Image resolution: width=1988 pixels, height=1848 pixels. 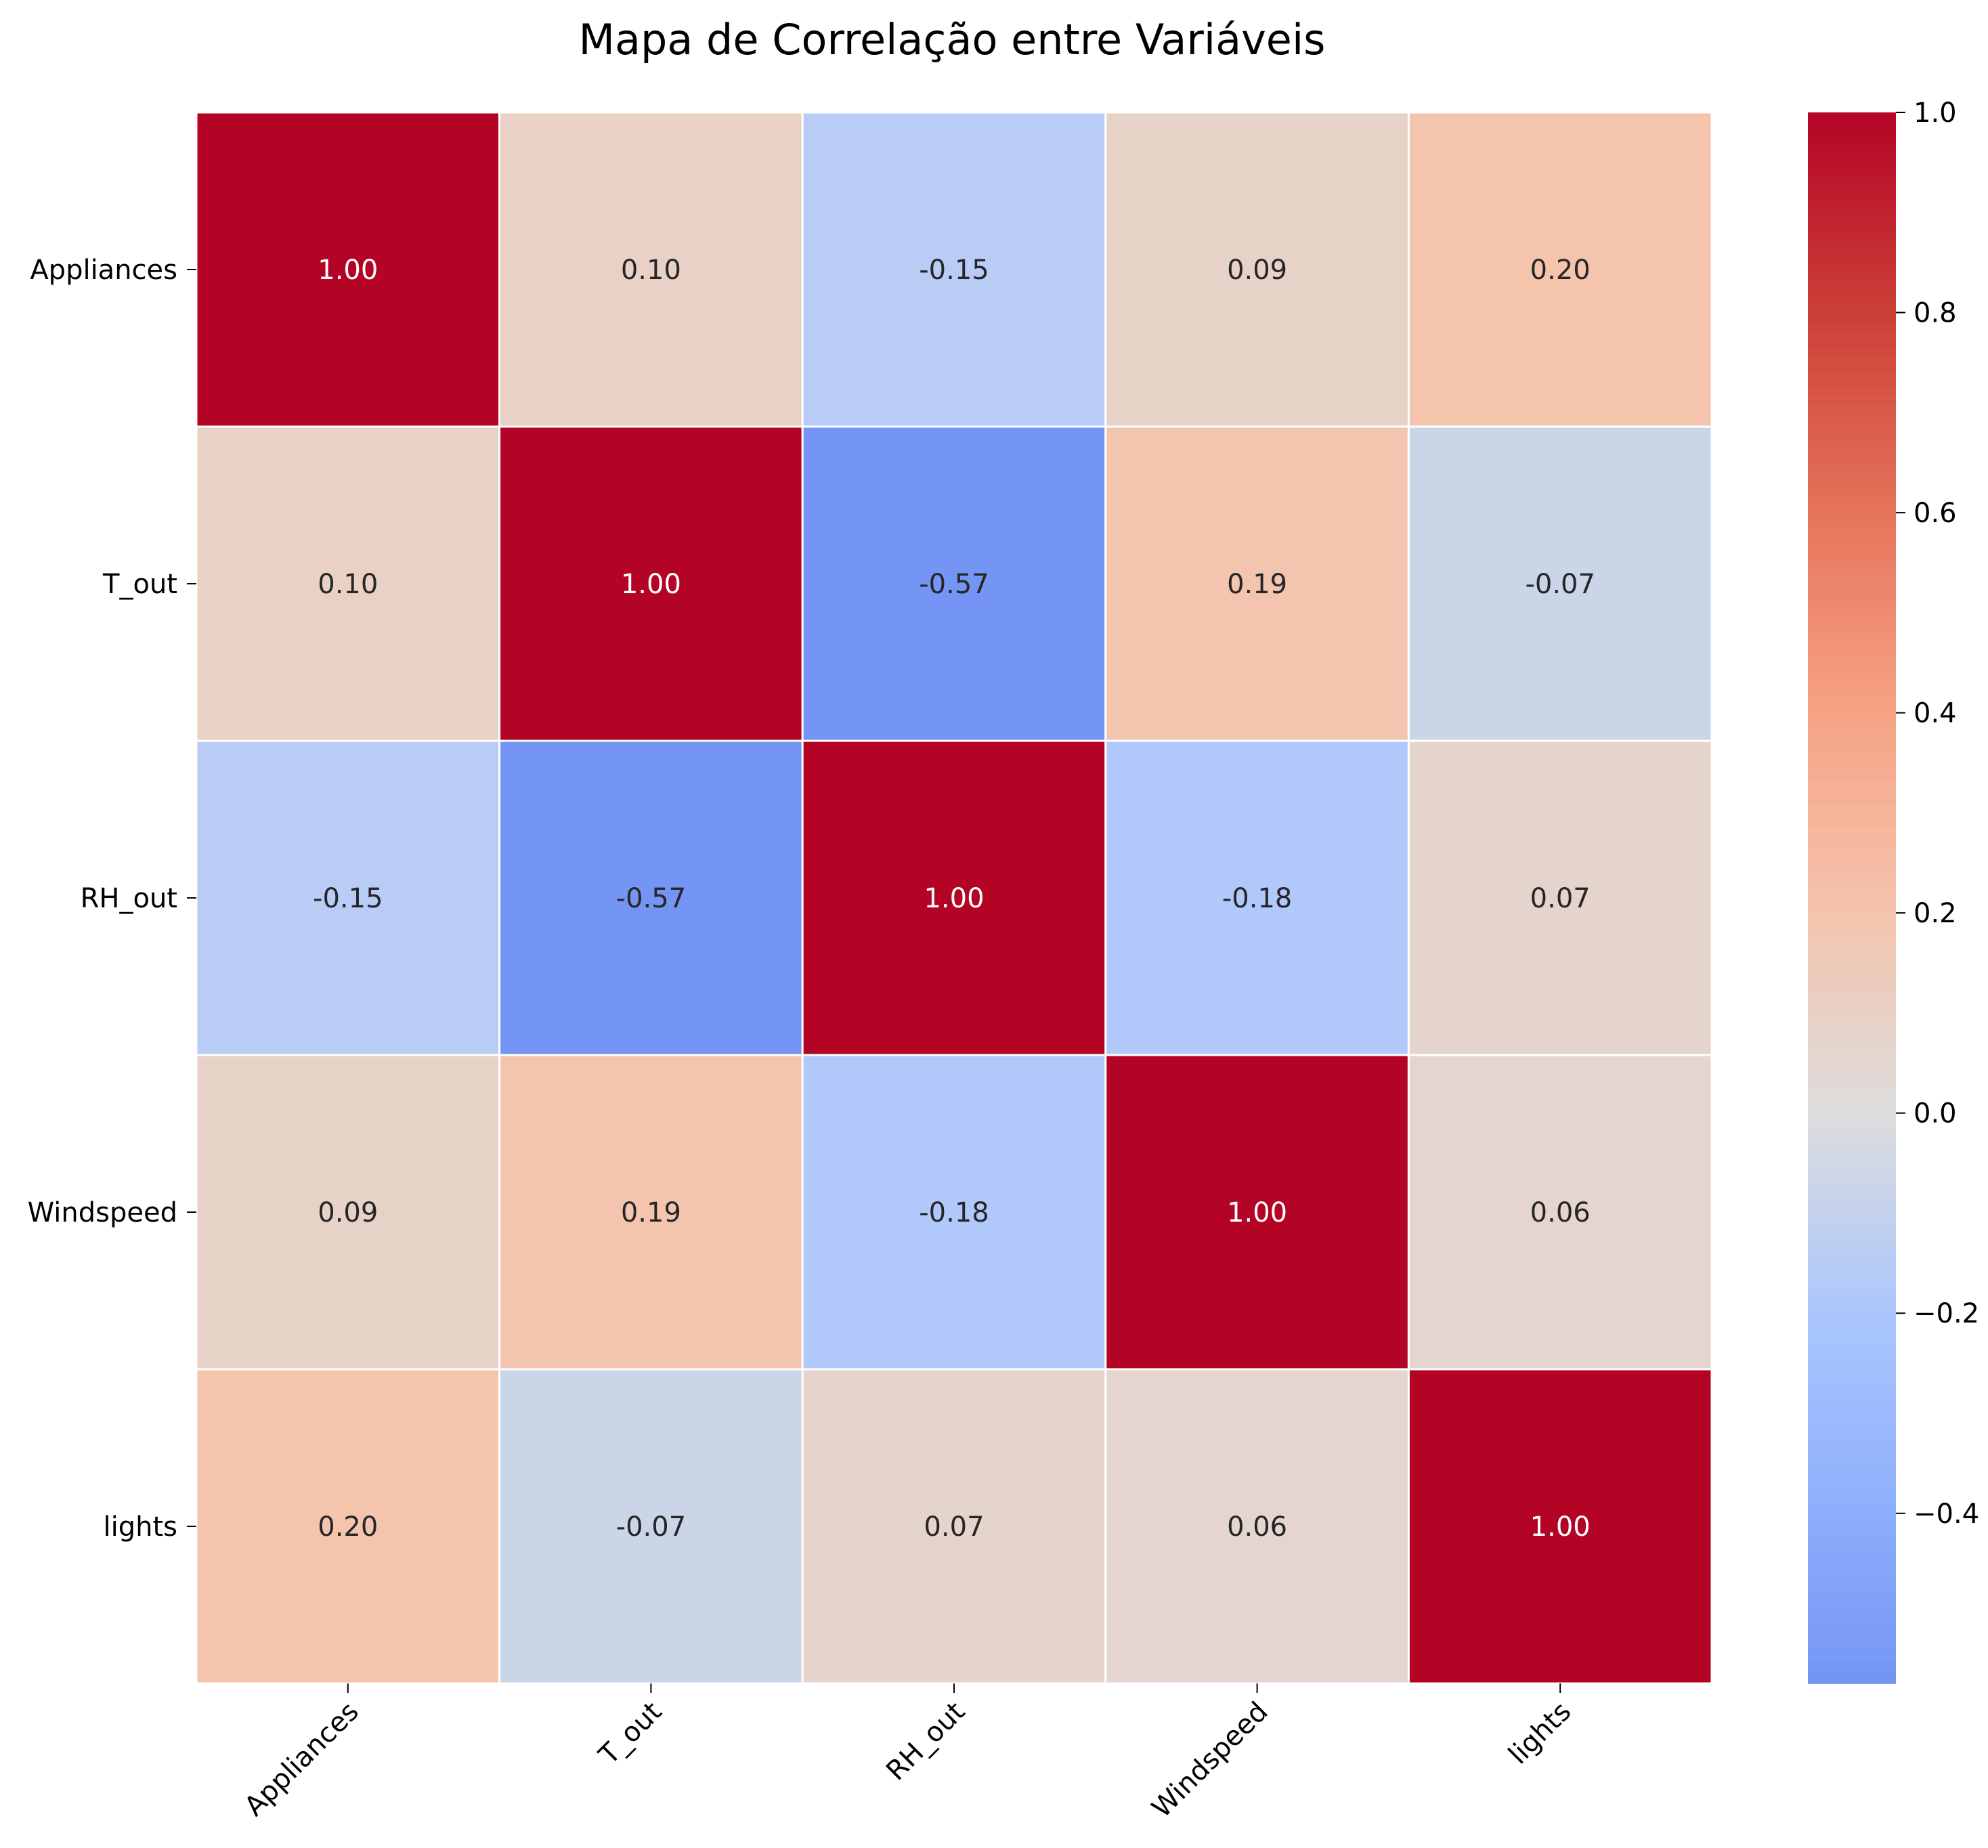 What do you see at coordinates (129, 898) in the screenshot?
I see `y-tick-label: RH_out` at bounding box center [129, 898].